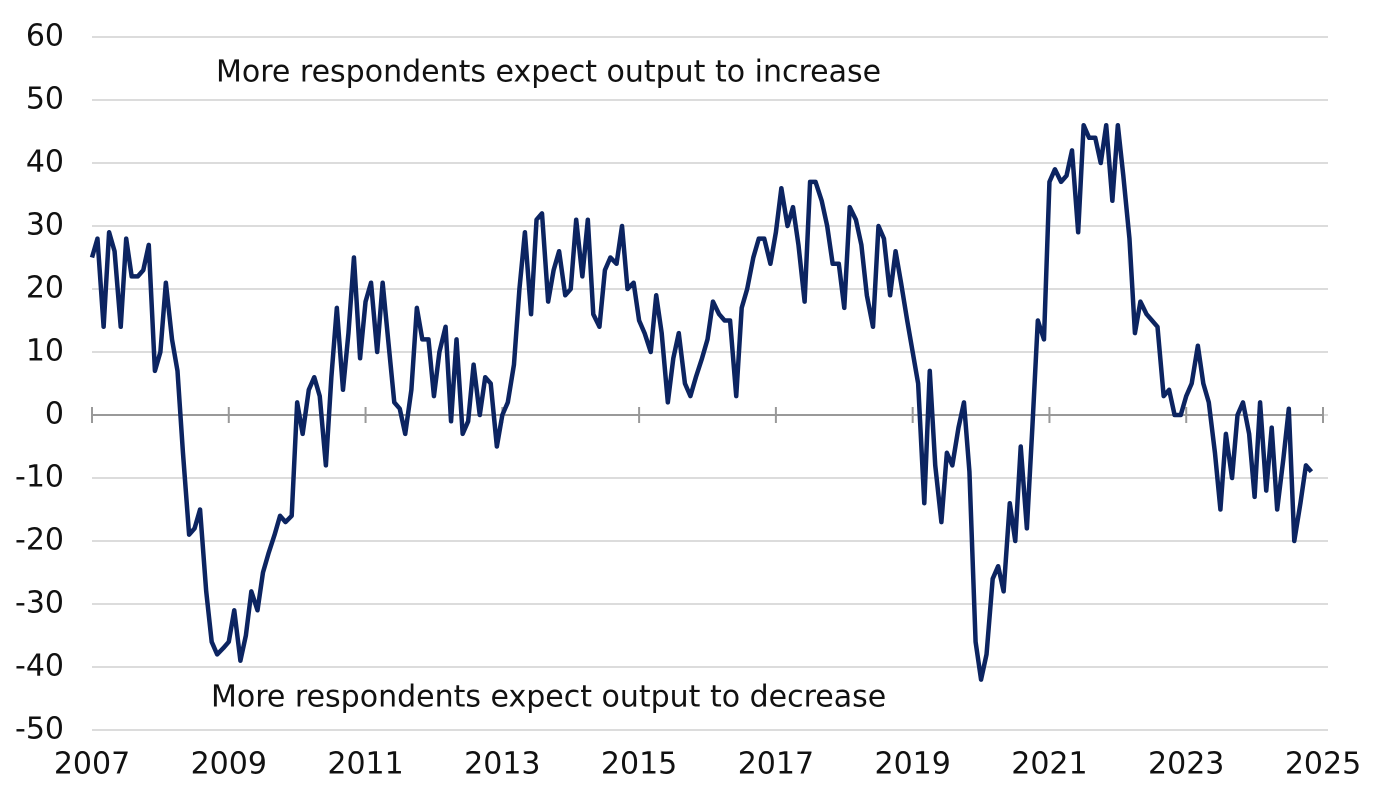 The image size is (1380, 800). I want to click on x-tick-label: 2013, so click(502, 764).